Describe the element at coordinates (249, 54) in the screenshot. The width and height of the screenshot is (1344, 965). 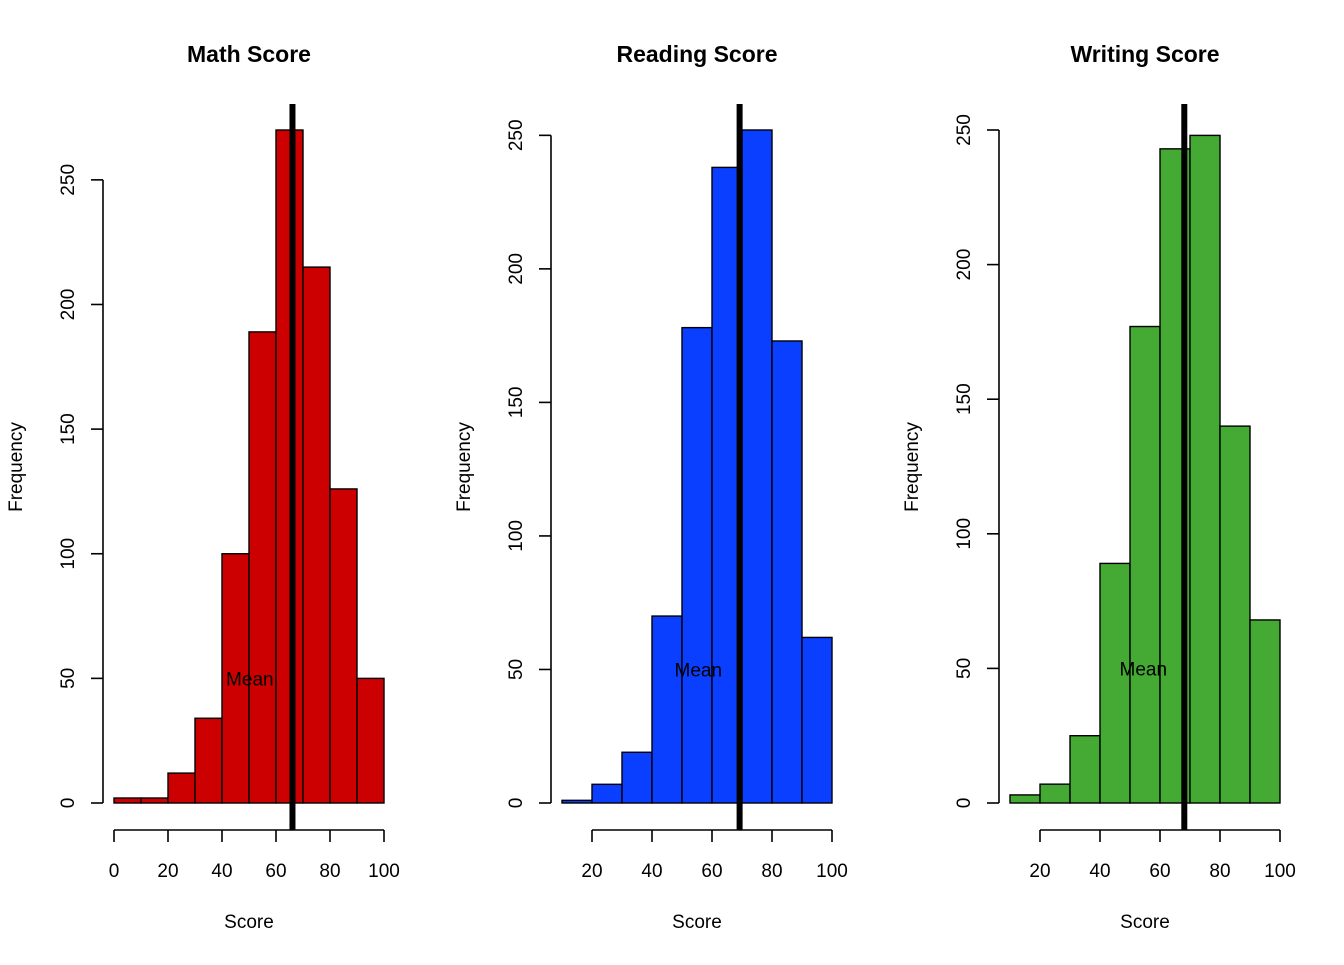
I see `chart-title: Math Score` at that location.